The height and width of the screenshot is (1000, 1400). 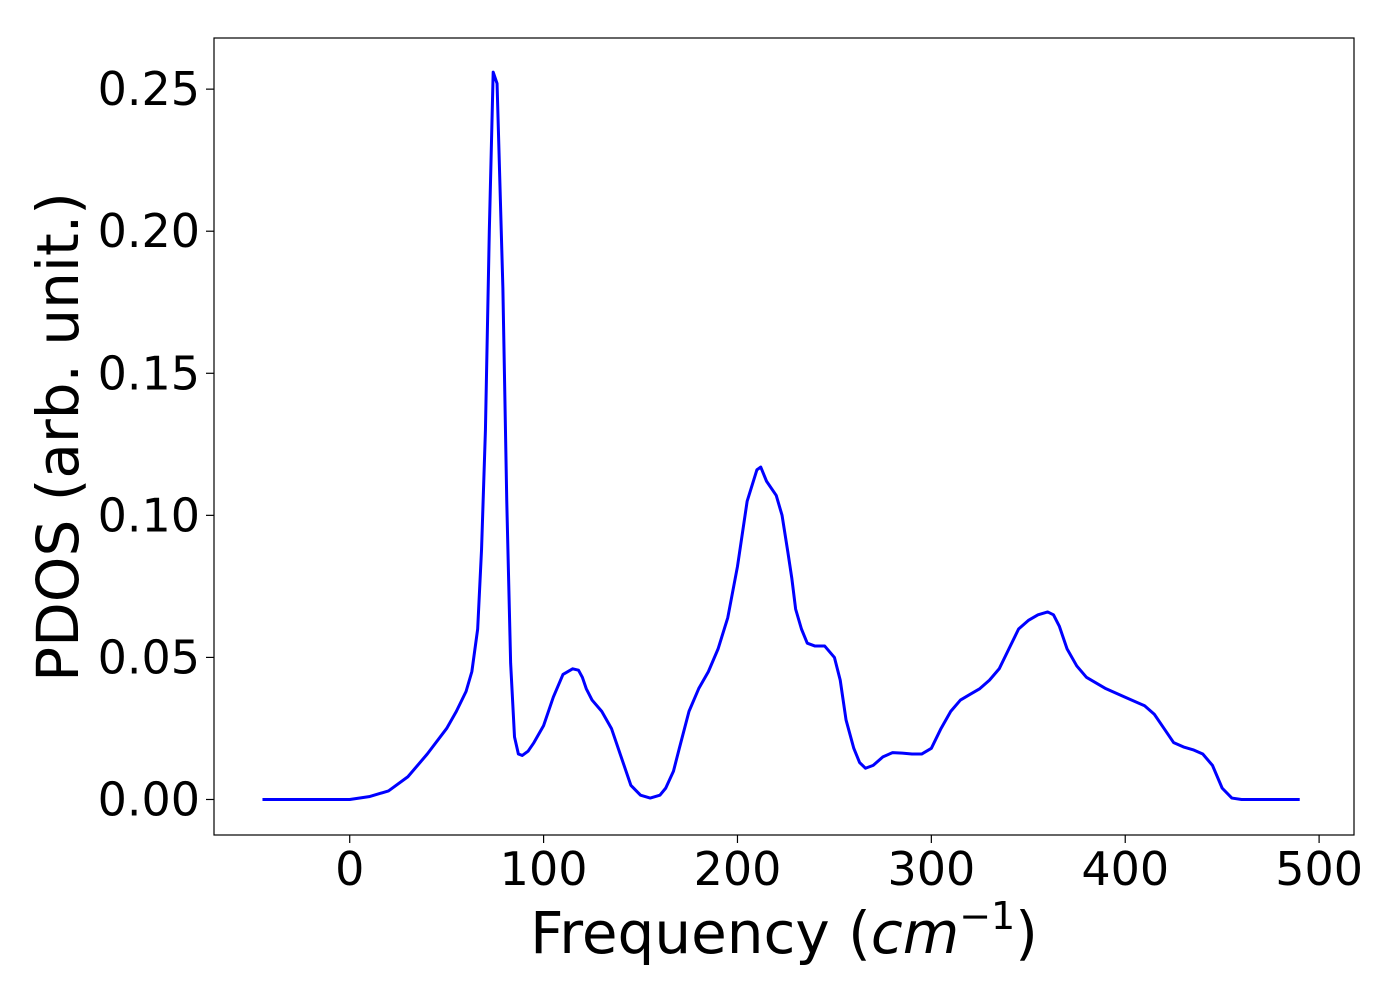 I want to click on x-tick-label: 500, so click(x=1319, y=869).